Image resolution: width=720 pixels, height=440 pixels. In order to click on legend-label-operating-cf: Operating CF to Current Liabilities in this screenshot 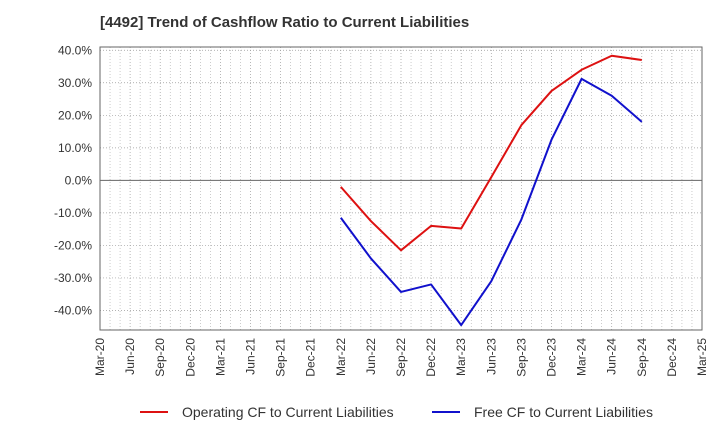, I will do `click(288, 412)`.